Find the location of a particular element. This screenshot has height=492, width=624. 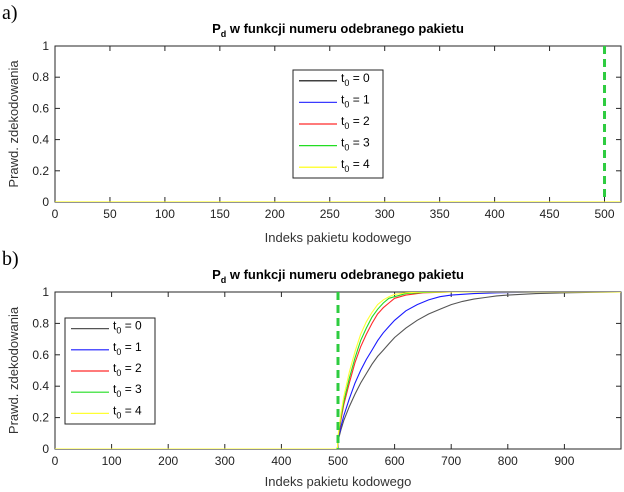

x-tick-label: 150 is located at coordinates (220, 214).